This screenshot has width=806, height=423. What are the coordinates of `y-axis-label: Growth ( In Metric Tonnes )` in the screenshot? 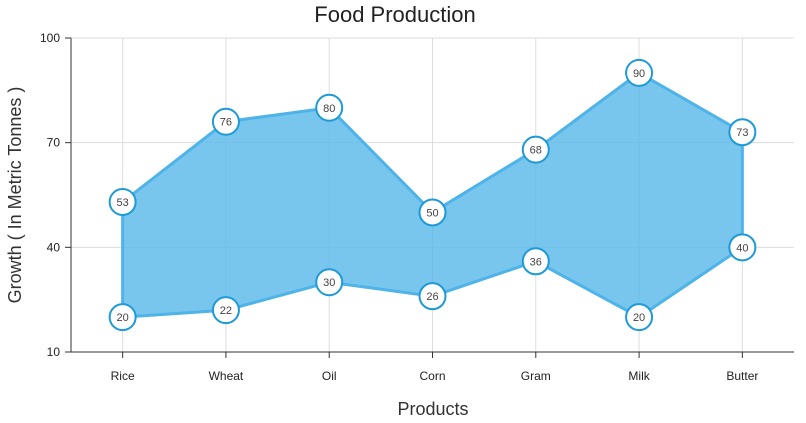 It's located at (15, 195).